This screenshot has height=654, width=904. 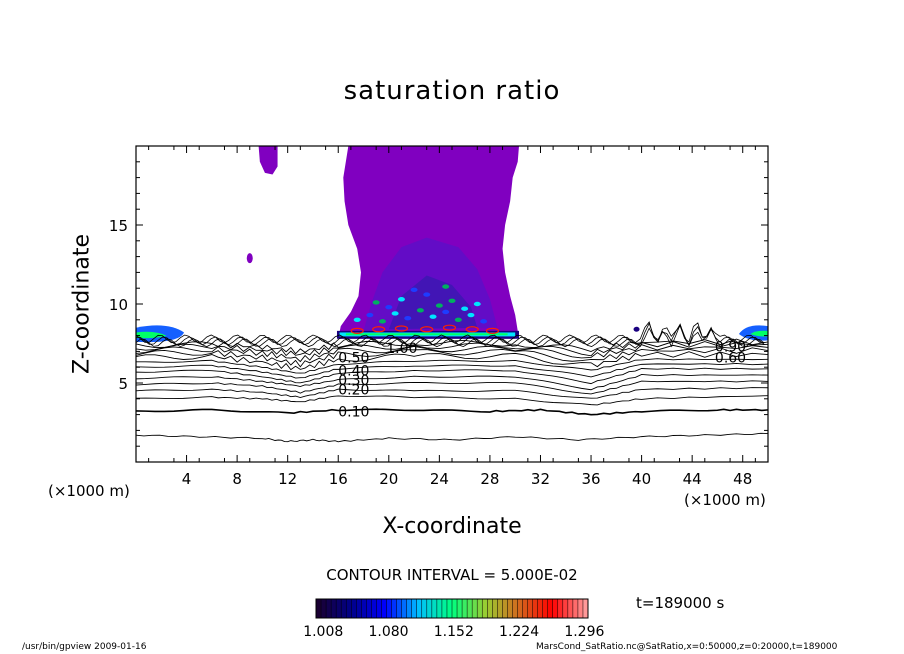 What do you see at coordinates (730, 359) in the screenshot?
I see `contour-label: 0.60` at bounding box center [730, 359].